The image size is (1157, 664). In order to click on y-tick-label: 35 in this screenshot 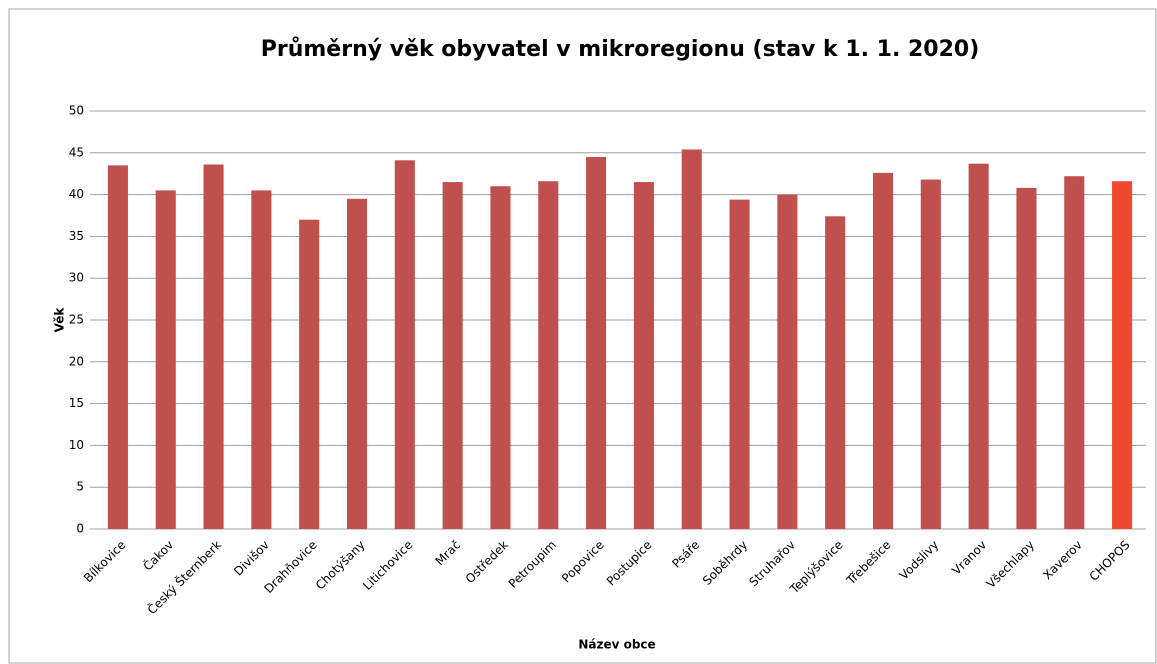, I will do `click(76, 236)`.